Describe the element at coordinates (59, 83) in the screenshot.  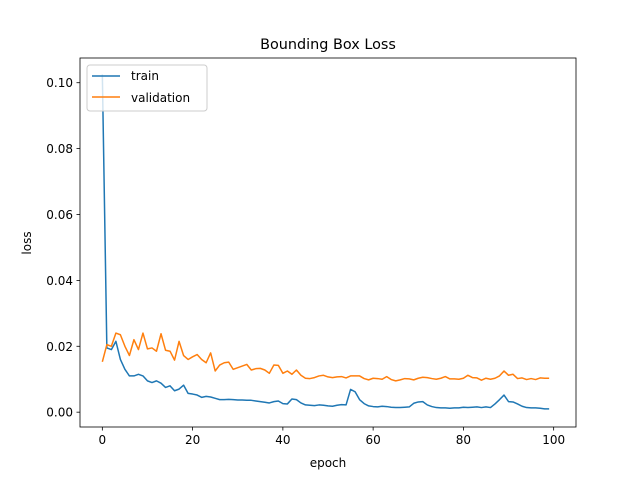
I see `y-tick-label: 0.10` at that location.